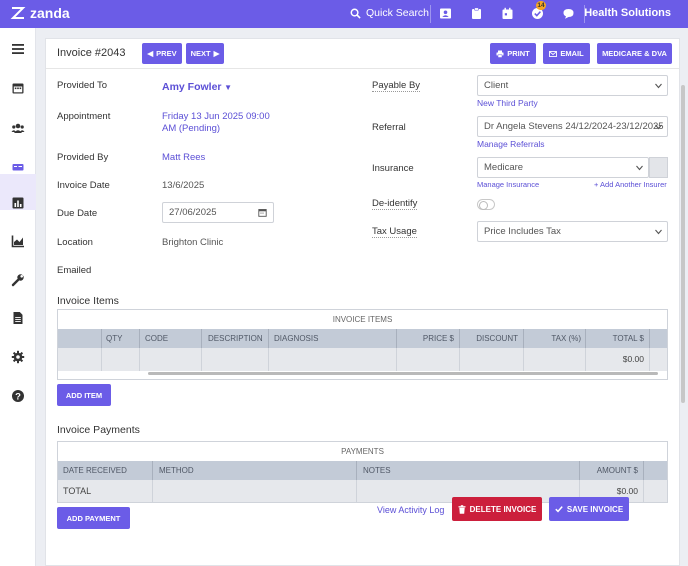  What do you see at coordinates (553, 53) in the screenshot?
I see `envelope-icon` at bounding box center [553, 53].